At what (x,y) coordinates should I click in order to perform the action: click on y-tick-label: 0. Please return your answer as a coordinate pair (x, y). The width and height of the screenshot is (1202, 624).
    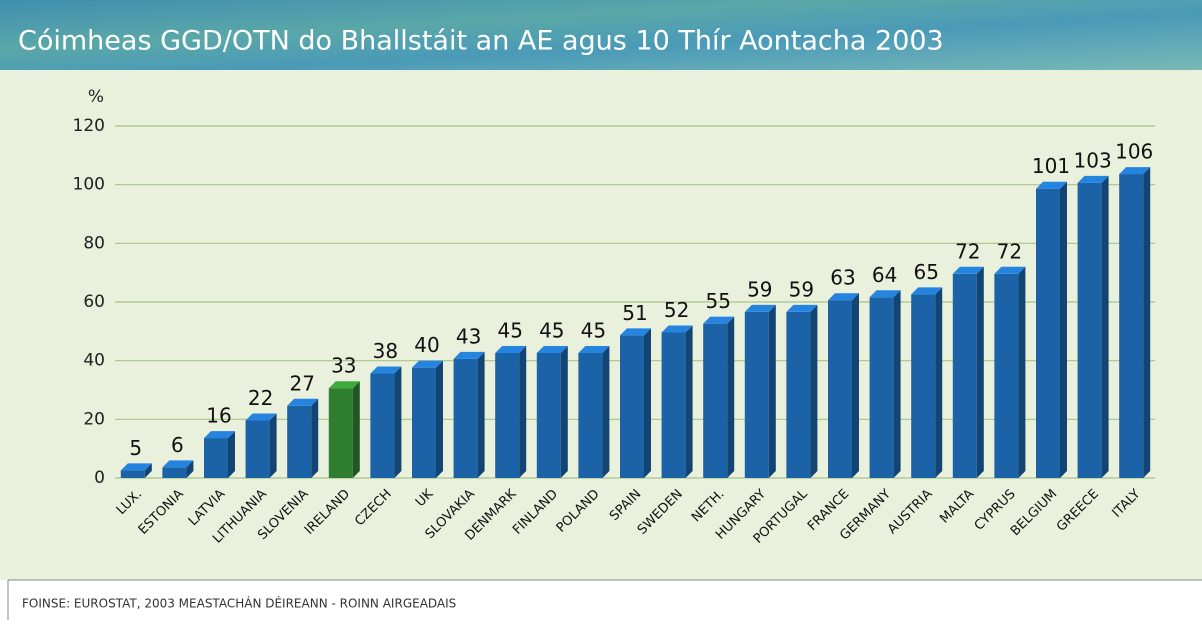
    Looking at the image, I should click on (99, 478).